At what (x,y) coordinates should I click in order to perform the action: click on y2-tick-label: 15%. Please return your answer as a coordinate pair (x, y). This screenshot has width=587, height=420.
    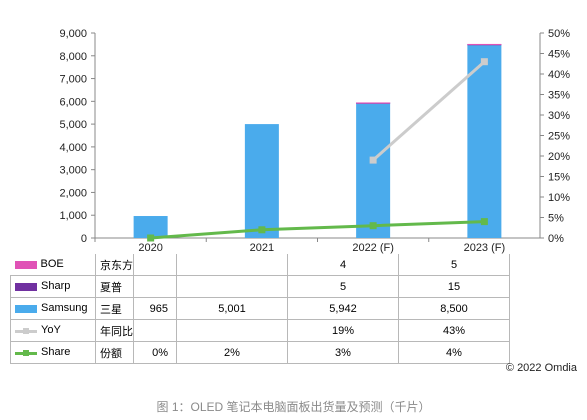
    Looking at the image, I should click on (559, 178).